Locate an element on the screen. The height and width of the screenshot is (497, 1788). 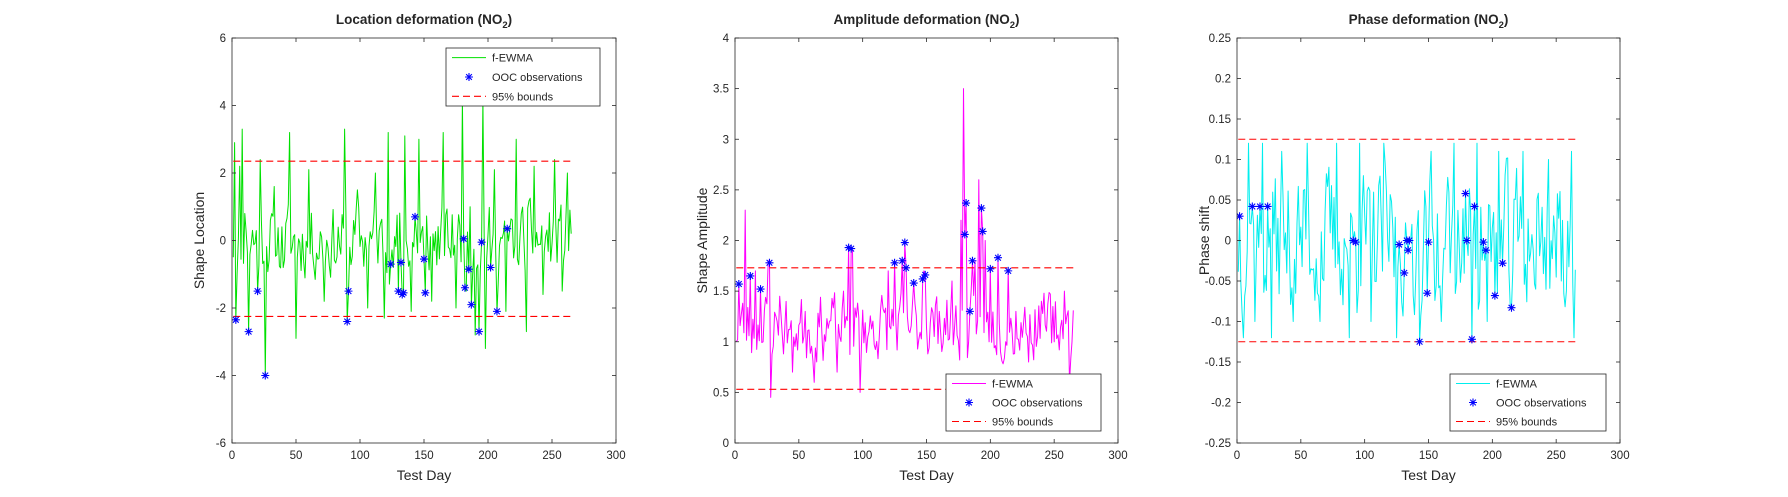
y-tick-label: -0.2 is located at coordinates (1221, 404).